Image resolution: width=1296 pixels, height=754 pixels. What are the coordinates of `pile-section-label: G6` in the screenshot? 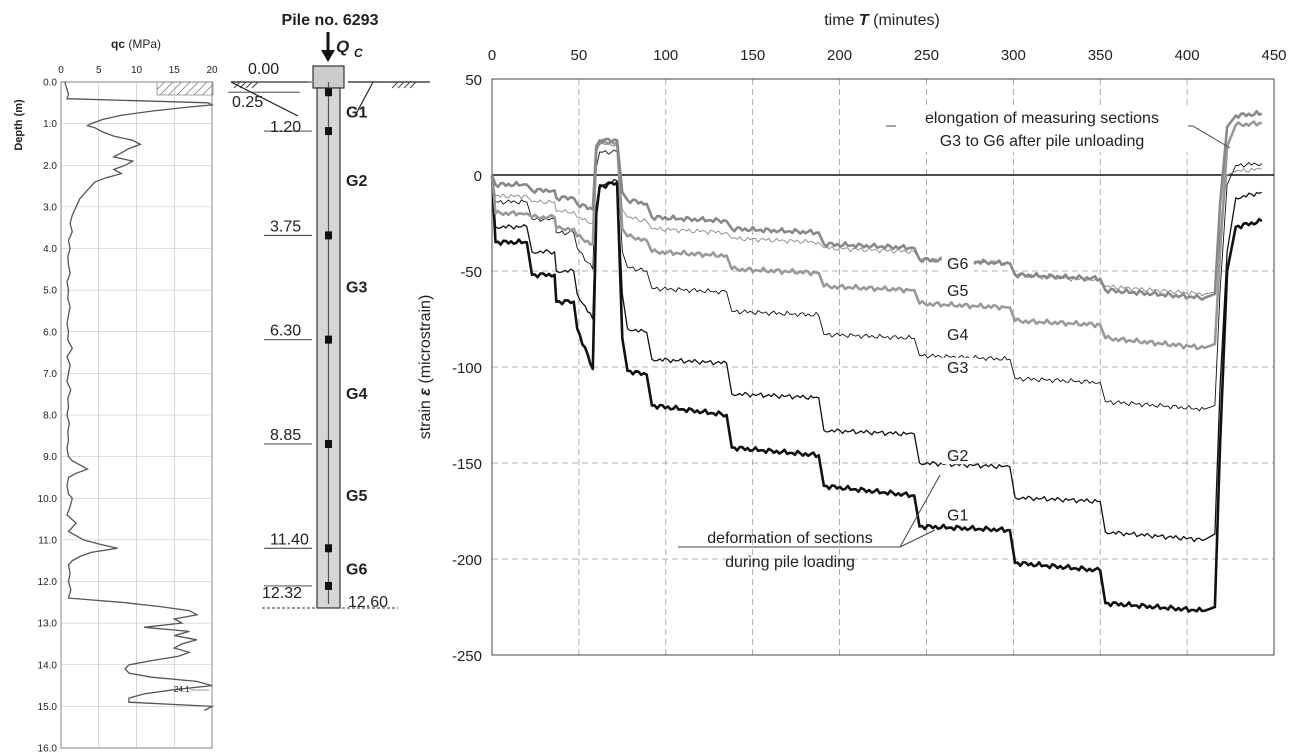 It's located at (356, 570).